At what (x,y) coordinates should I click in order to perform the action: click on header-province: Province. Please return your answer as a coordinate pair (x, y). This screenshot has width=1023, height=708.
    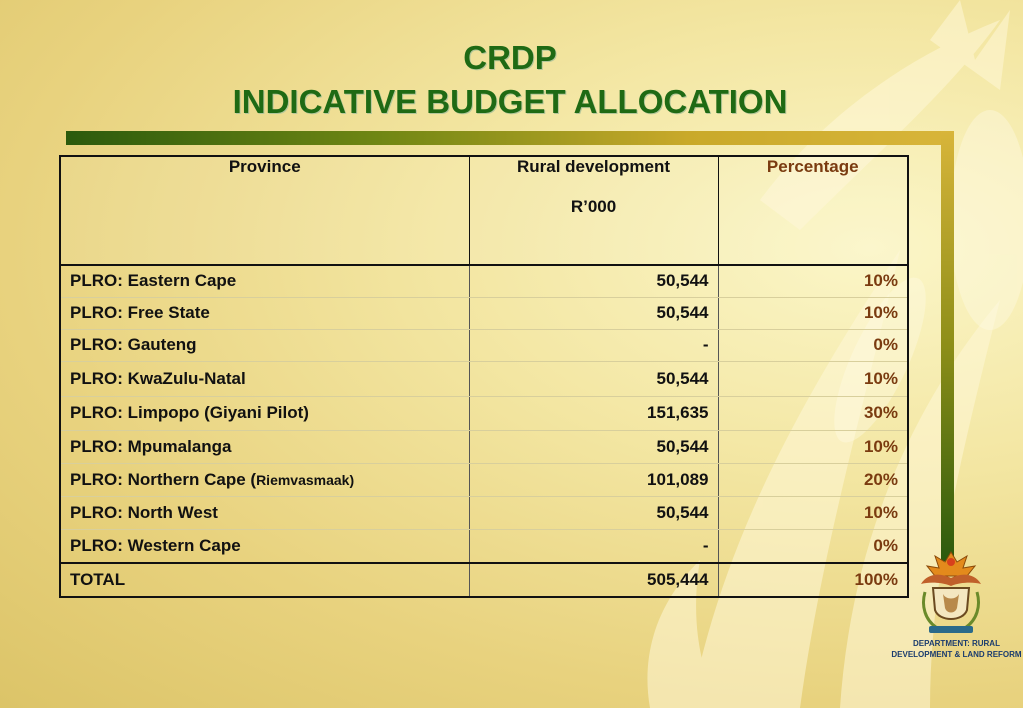
    Looking at the image, I should click on (264, 210).